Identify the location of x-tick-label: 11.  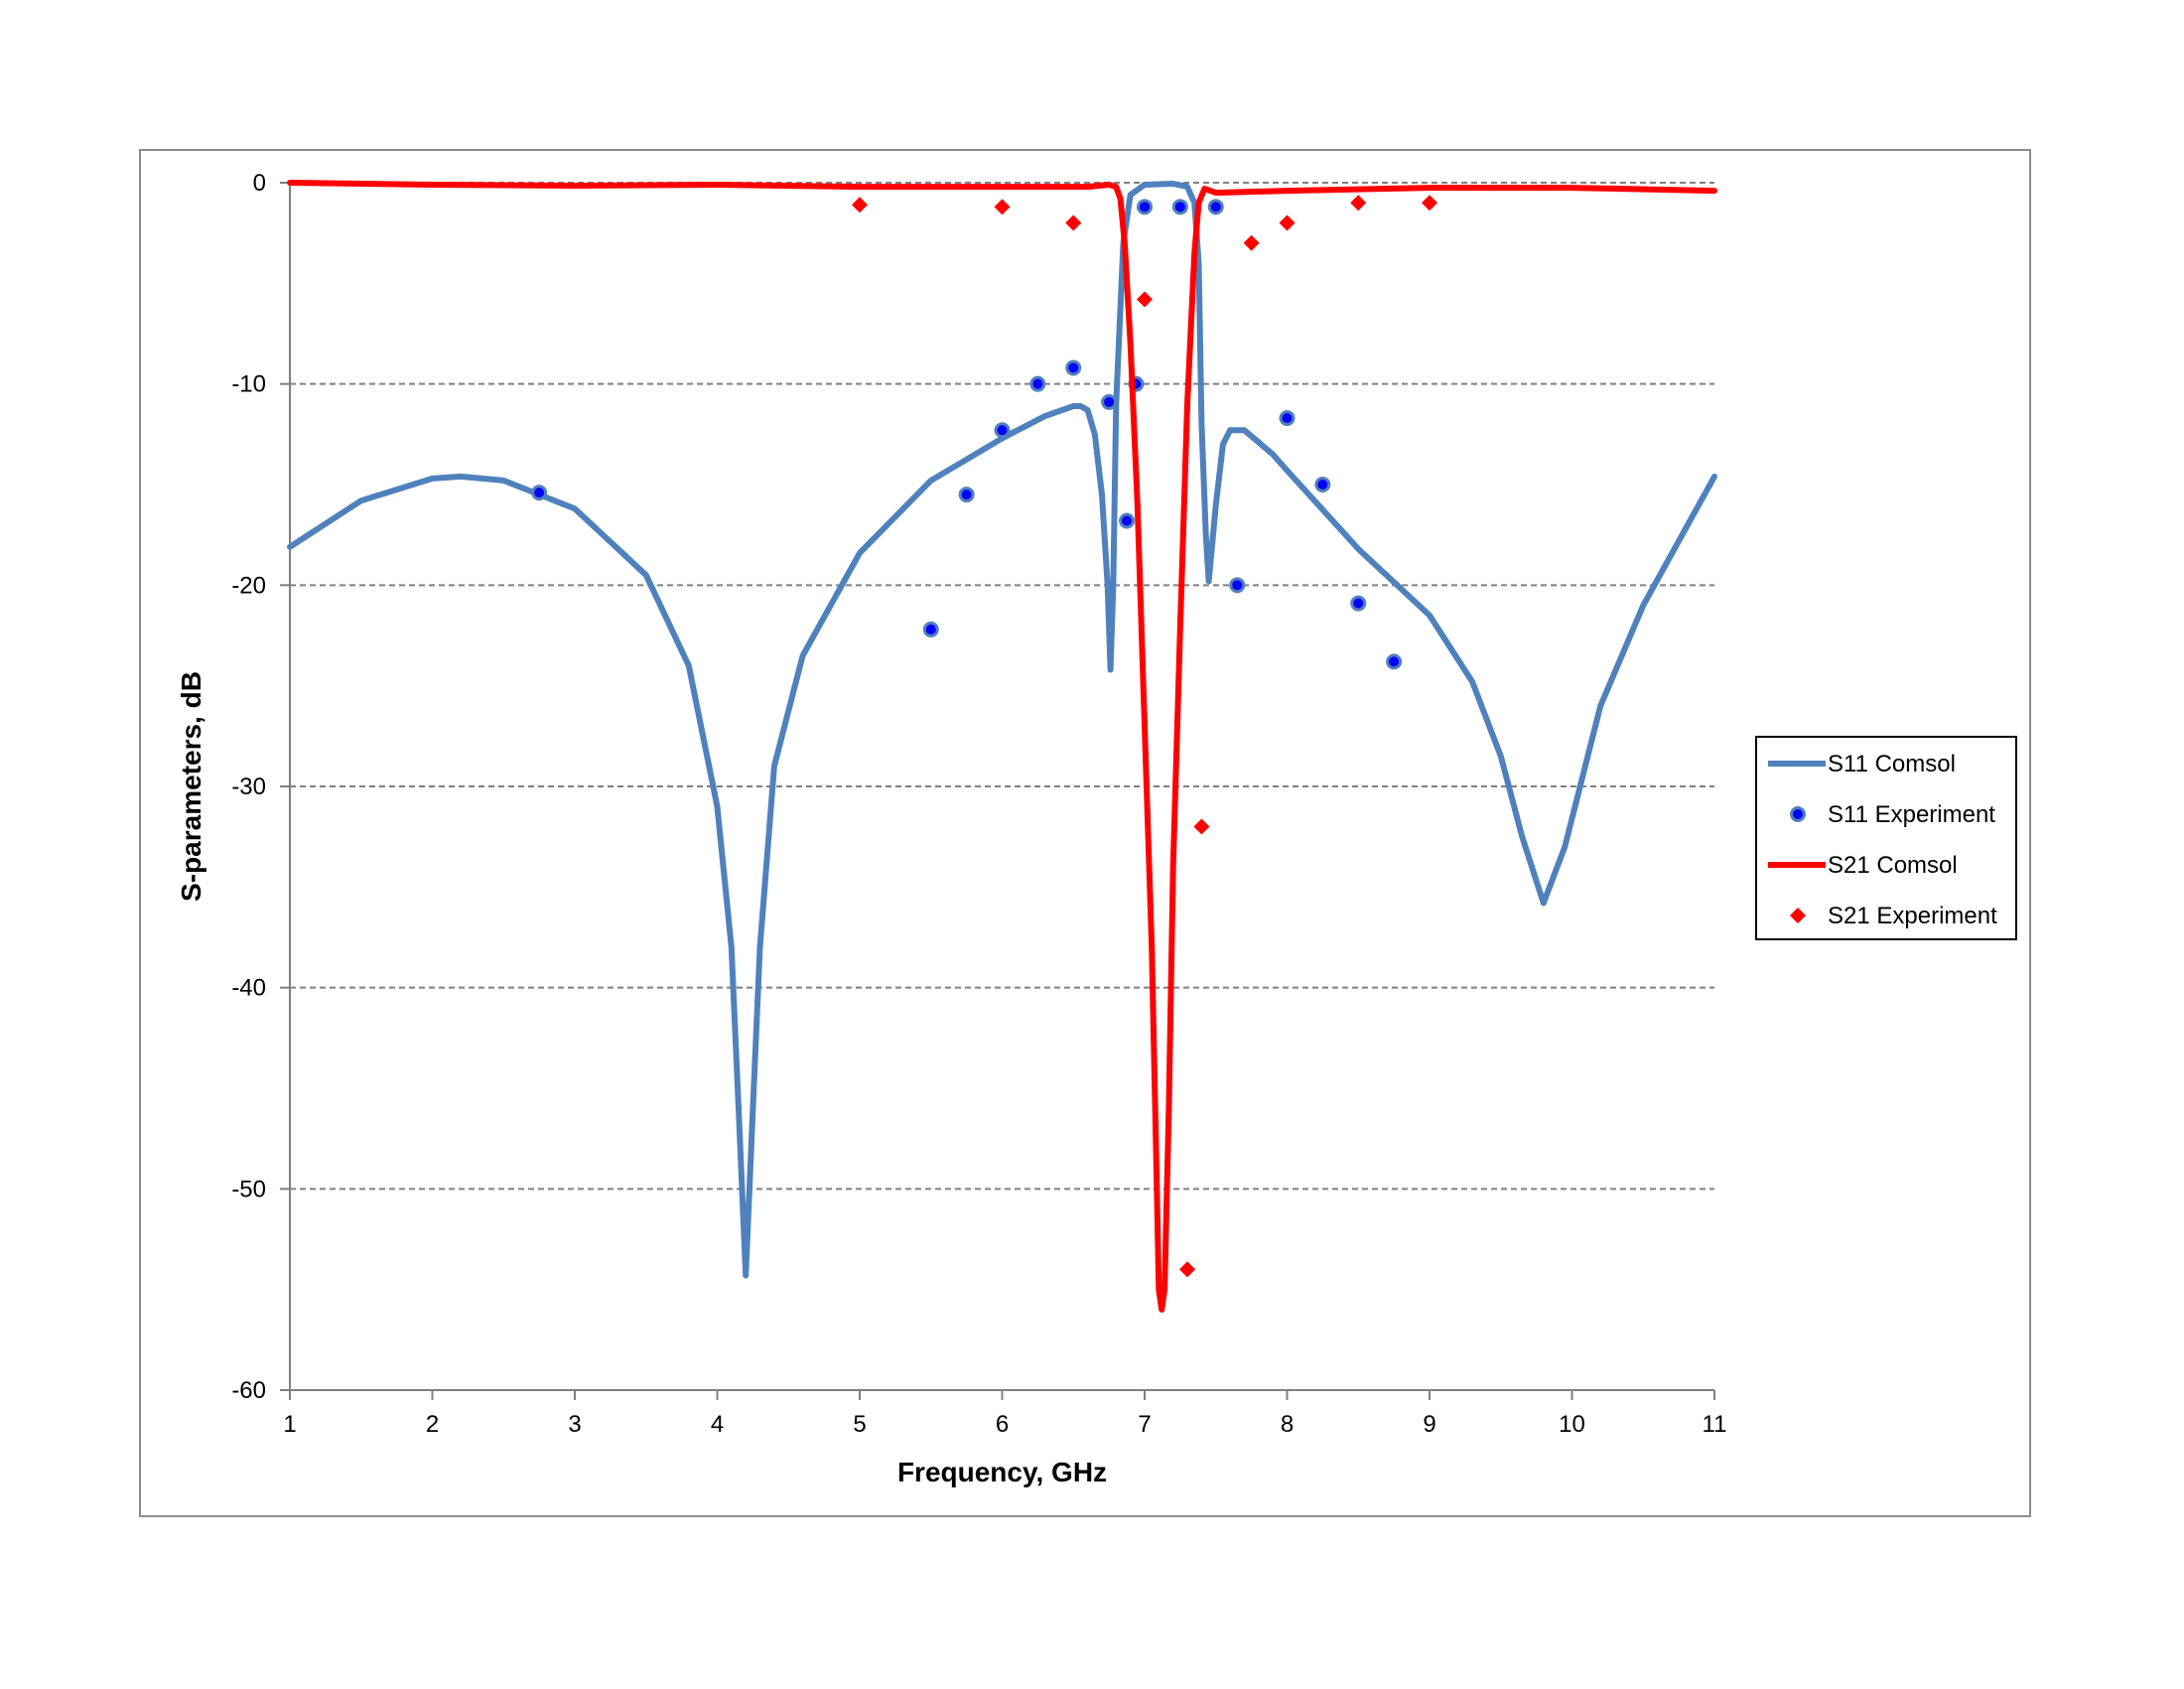
(1715, 1424).